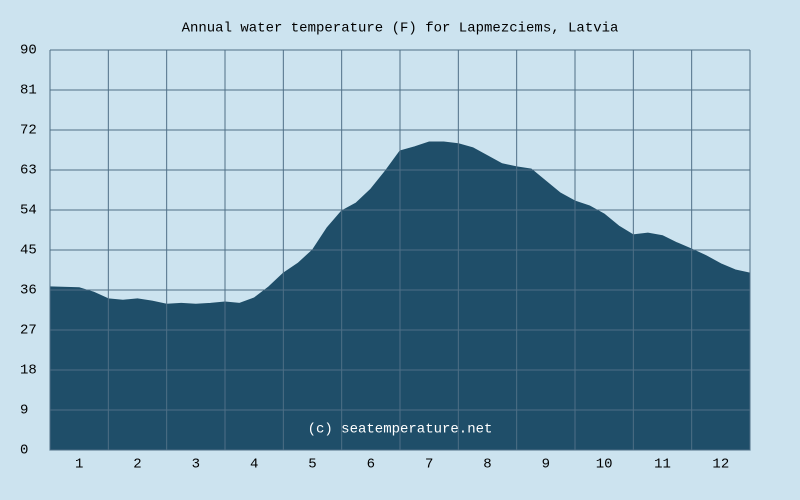 This screenshot has width=800, height=500. Describe the element at coordinates (28, 131) in the screenshot. I see `y-tick-label: 72` at that location.